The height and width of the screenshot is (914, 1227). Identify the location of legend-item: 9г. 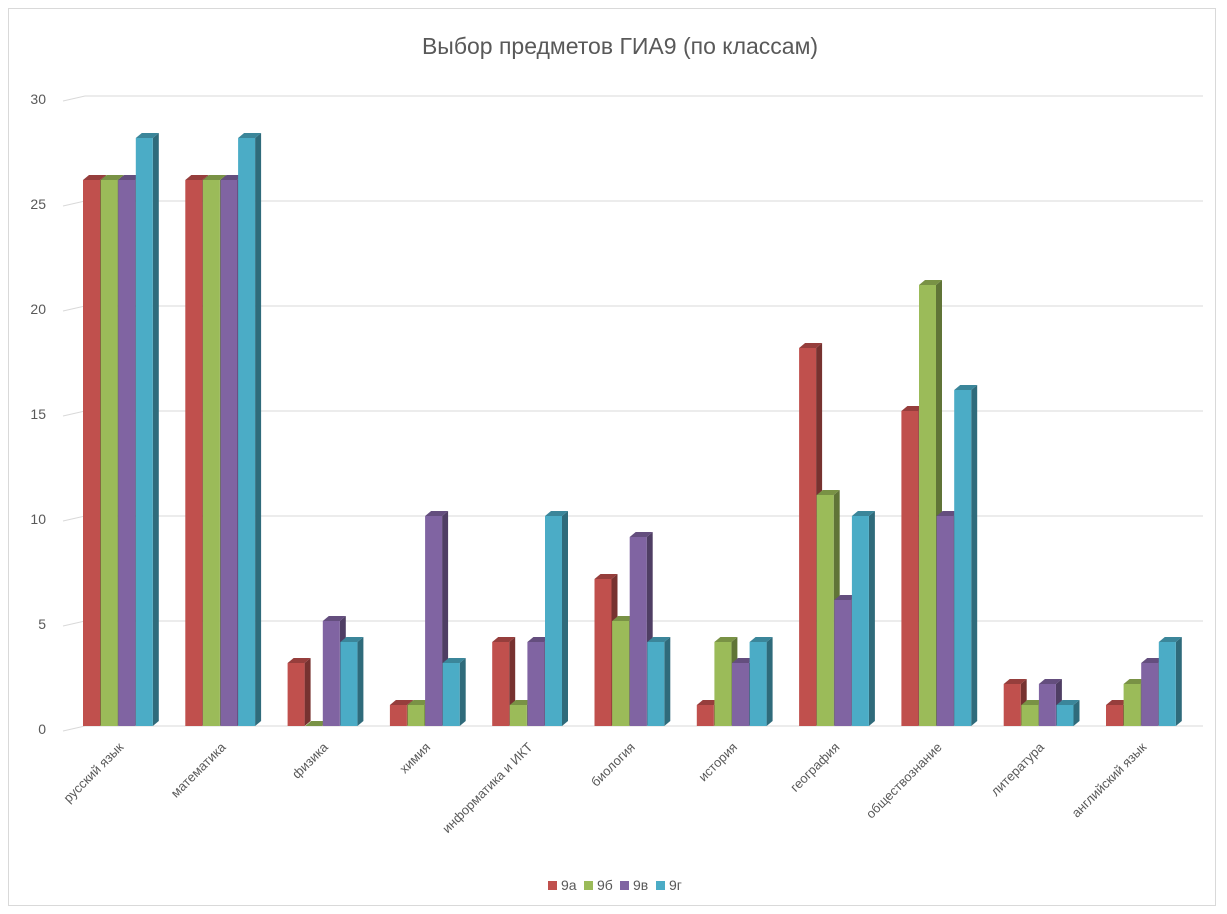
(669, 885).